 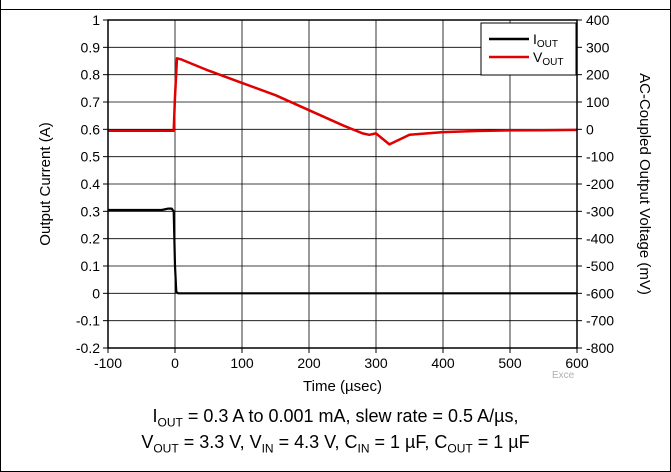 I want to click on right-tick-label: 0, so click(x=590, y=129).